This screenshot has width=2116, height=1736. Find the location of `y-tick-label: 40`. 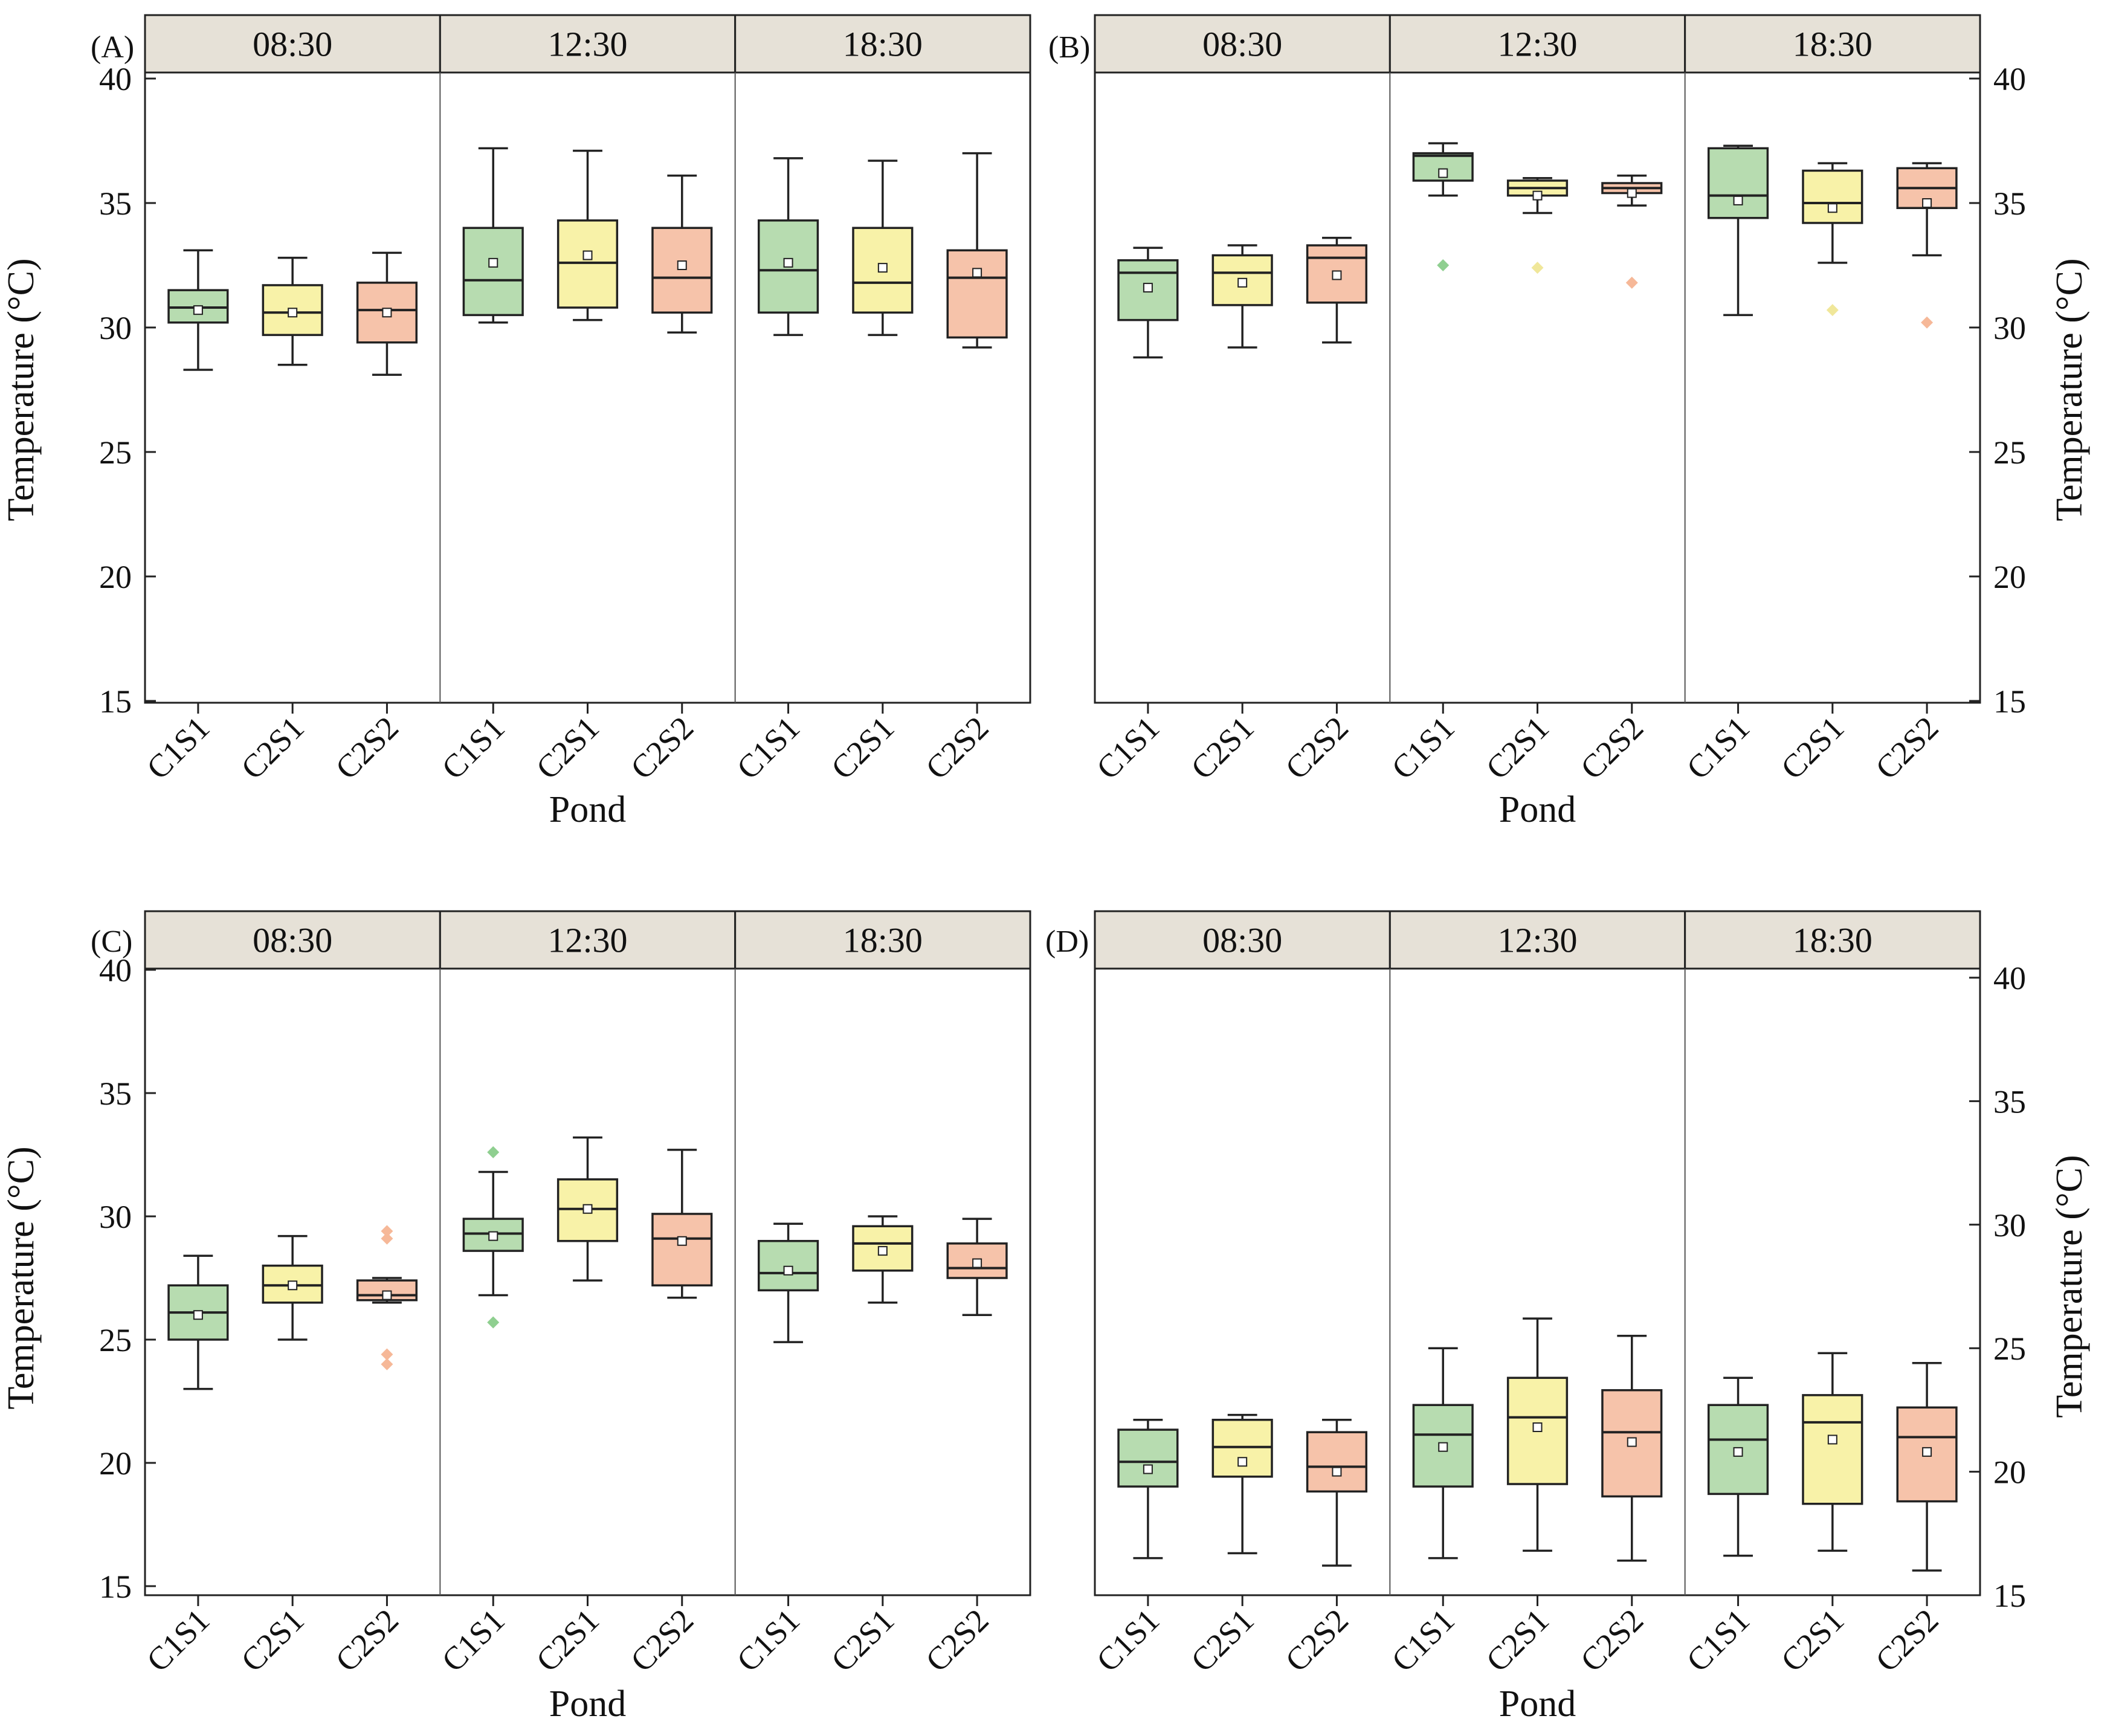

y-tick-label: 40 is located at coordinates (115, 970).